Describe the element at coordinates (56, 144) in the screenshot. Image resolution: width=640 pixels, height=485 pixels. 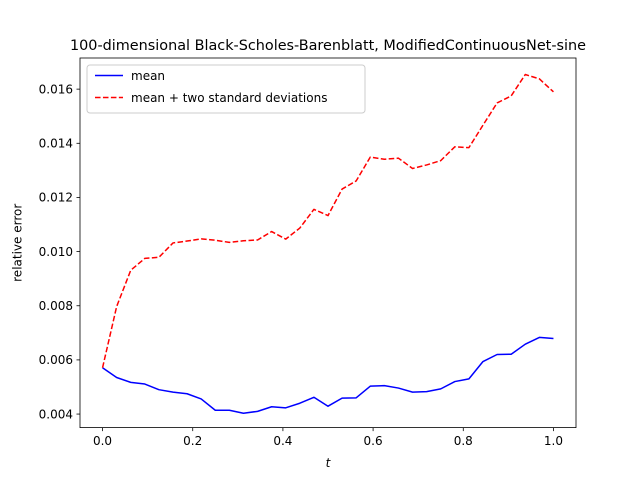
I see `y-tick-label: 0.014` at that location.